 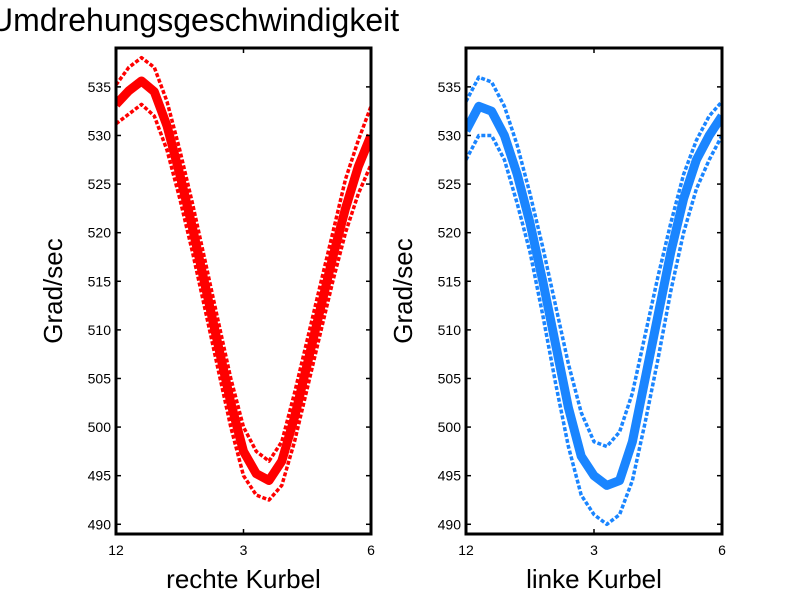 I want to click on x-axis-label: rechte Kurbel, so click(x=243, y=579).